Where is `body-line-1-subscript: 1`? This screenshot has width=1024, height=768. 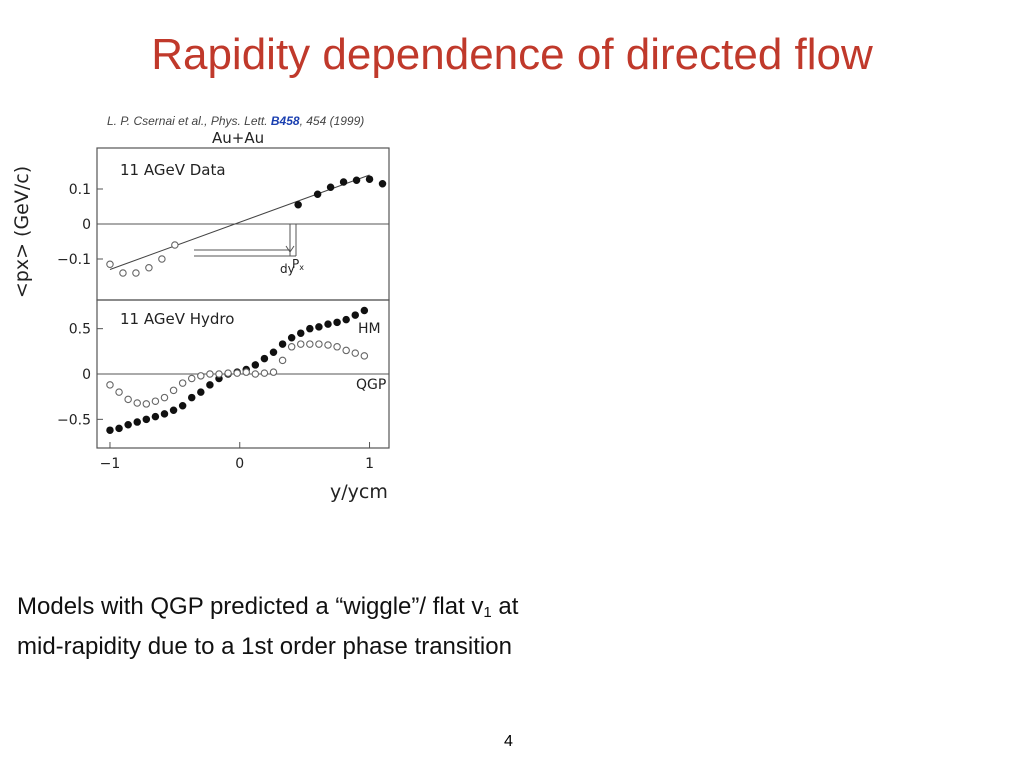 body-line-1-subscript: 1 is located at coordinates (487, 612).